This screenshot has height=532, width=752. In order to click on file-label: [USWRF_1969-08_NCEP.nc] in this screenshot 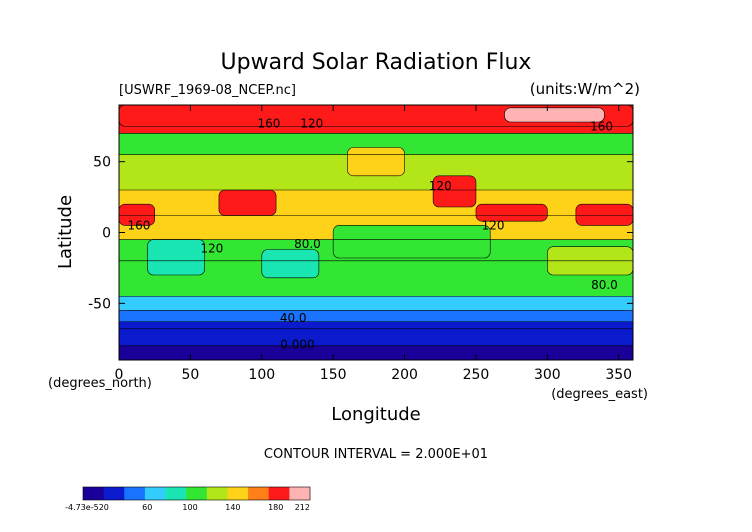, I will do `click(207, 90)`.